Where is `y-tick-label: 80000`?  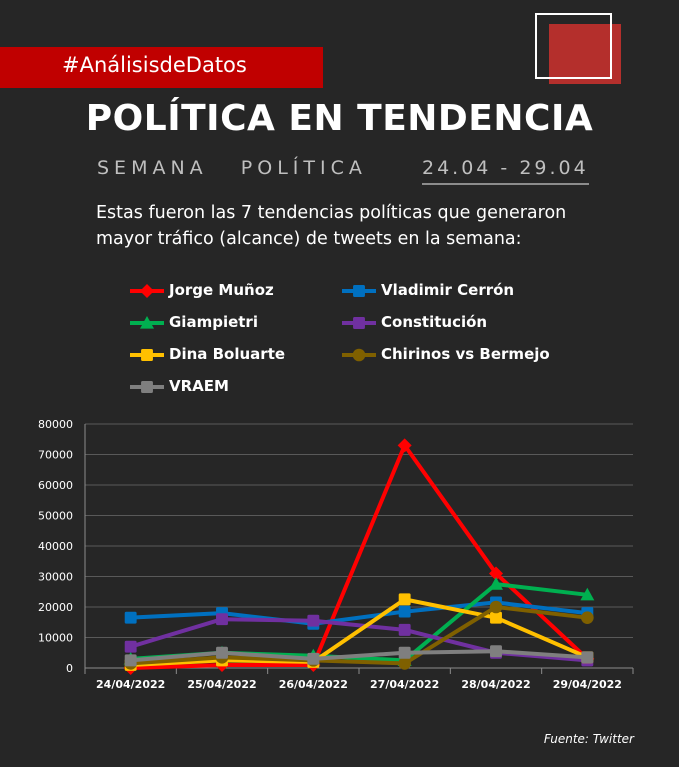 y-tick-label: 80000 is located at coordinates (55, 424).